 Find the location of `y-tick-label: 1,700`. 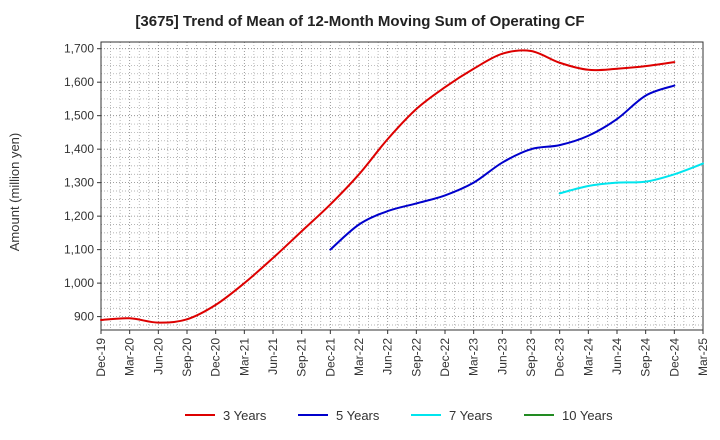

y-tick-label: 1,700 is located at coordinates (79, 49).